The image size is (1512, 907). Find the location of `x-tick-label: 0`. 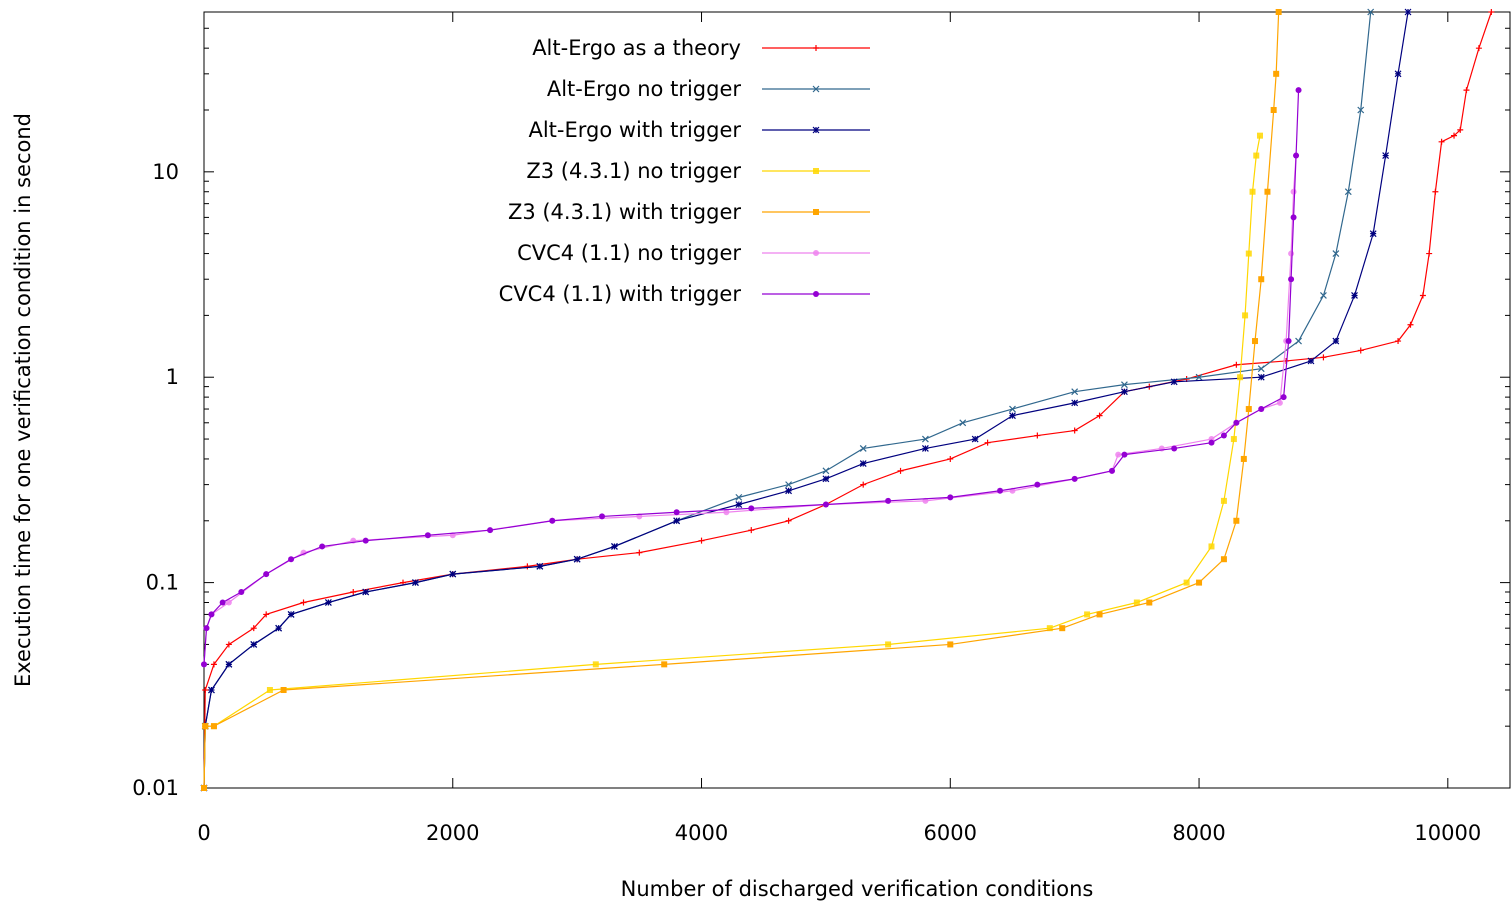

x-tick-label: 0 is located at coordinates (203, 833).